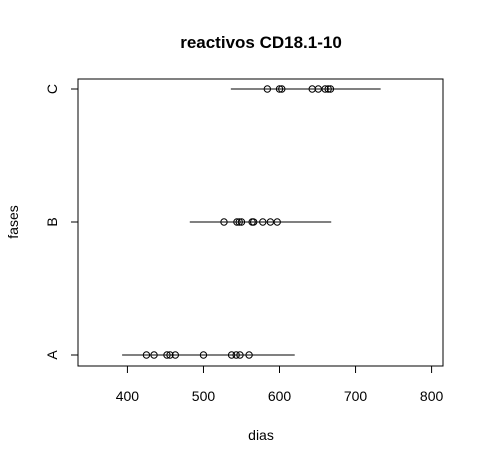 The width and height of the screenshot is (485, 464). Describe the element at coordinates (52, 221) in the screenshot. I see `y-tick-label: B` at that location.